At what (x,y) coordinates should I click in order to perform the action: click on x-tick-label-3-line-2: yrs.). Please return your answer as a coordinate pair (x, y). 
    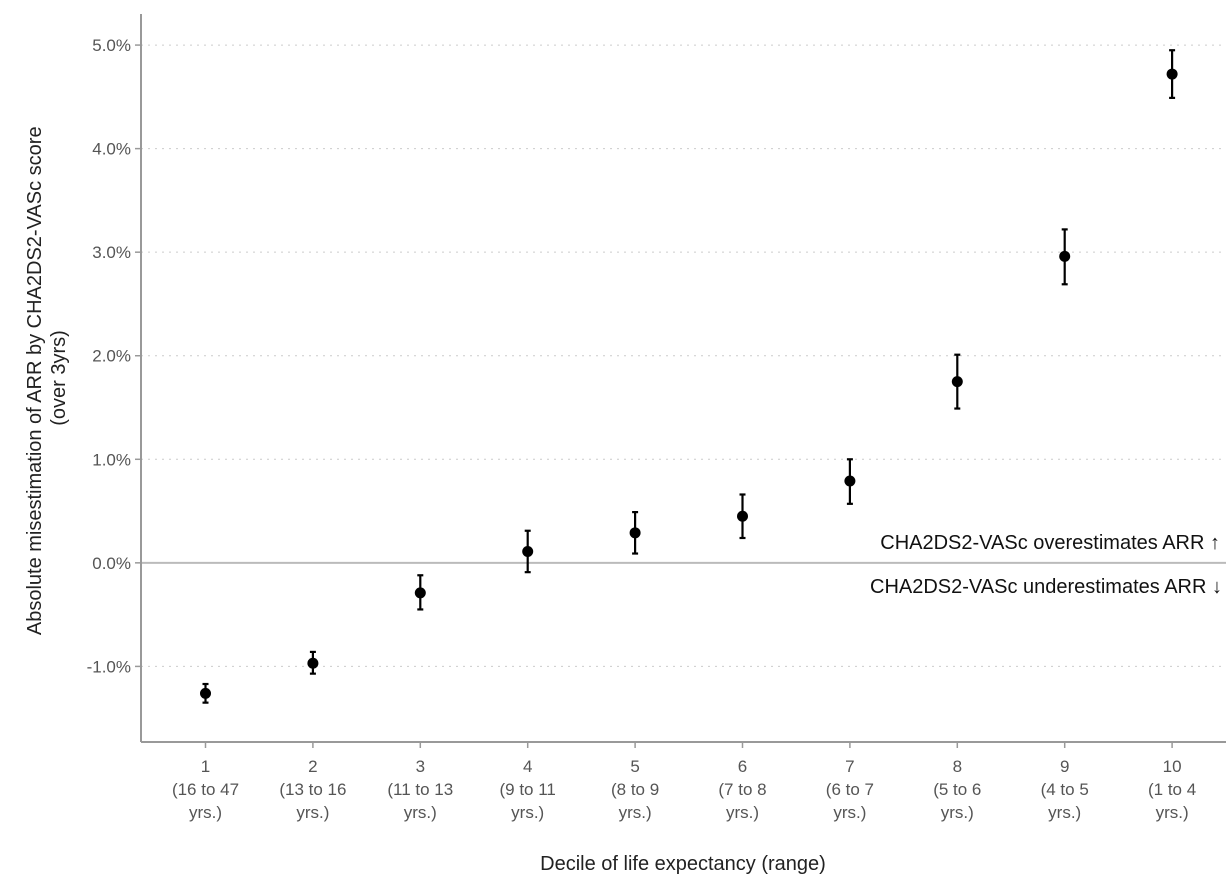
    Looking at the image, I should click on (527, 812).